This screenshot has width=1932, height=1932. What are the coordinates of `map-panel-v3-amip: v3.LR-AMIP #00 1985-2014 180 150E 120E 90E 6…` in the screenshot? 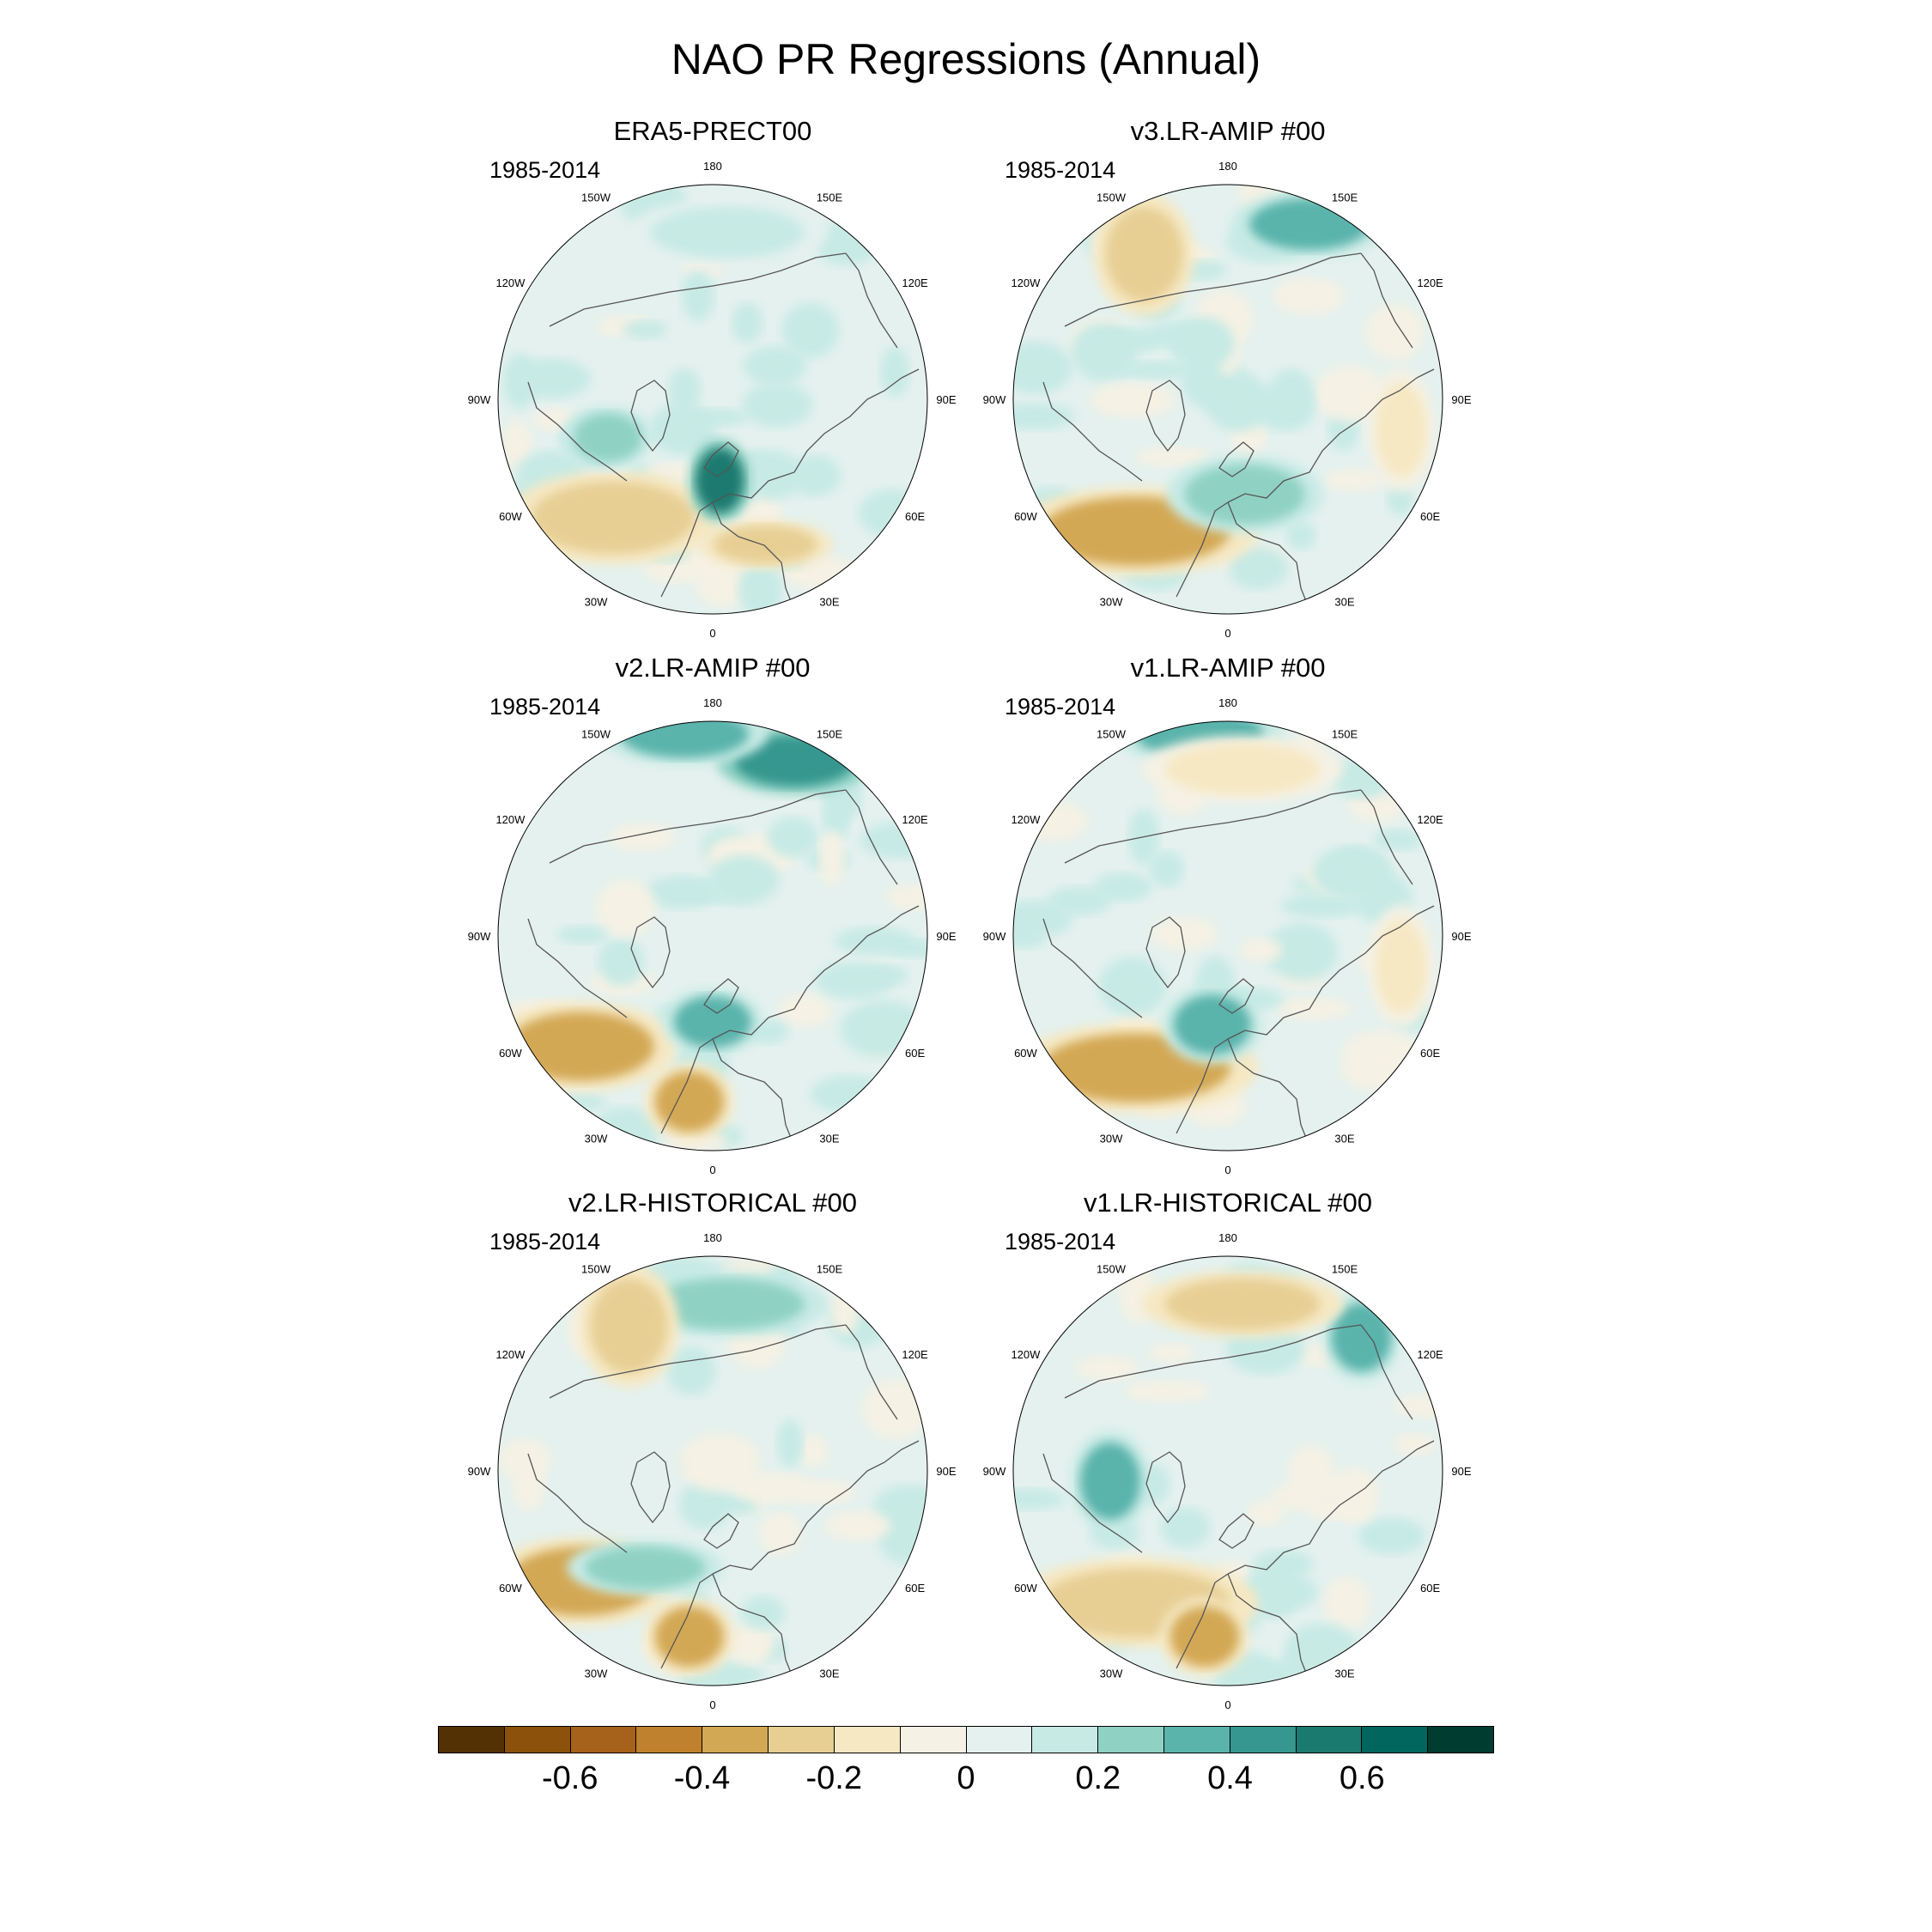 It's located at (1228, 382).